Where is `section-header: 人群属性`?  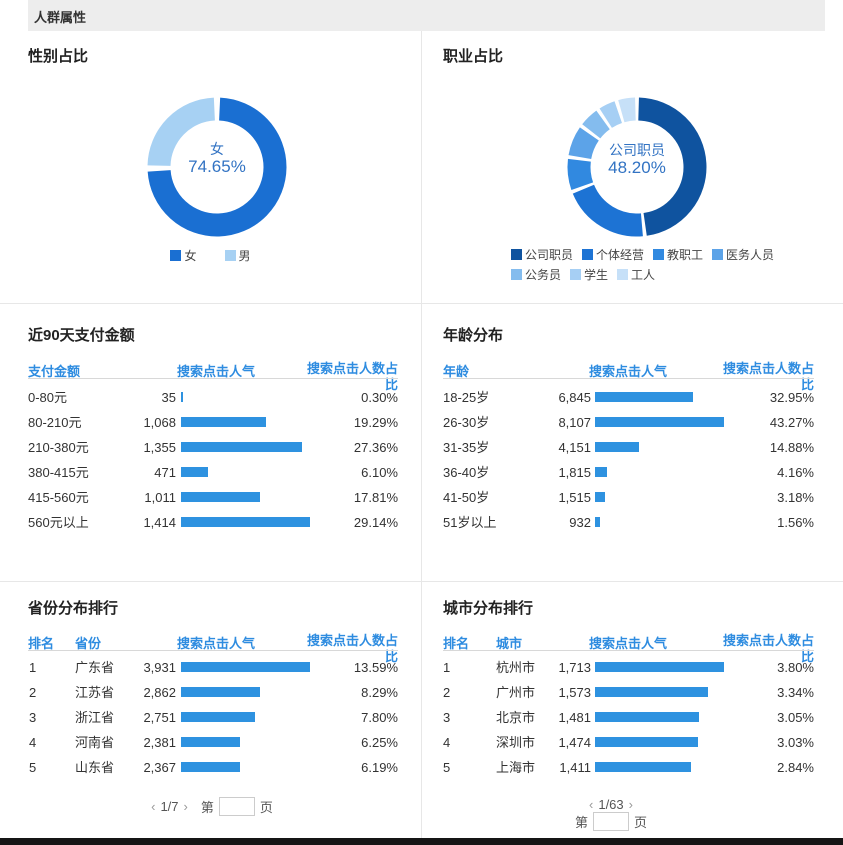 section-header: 人群属性 is located at coordinates (426, 15).